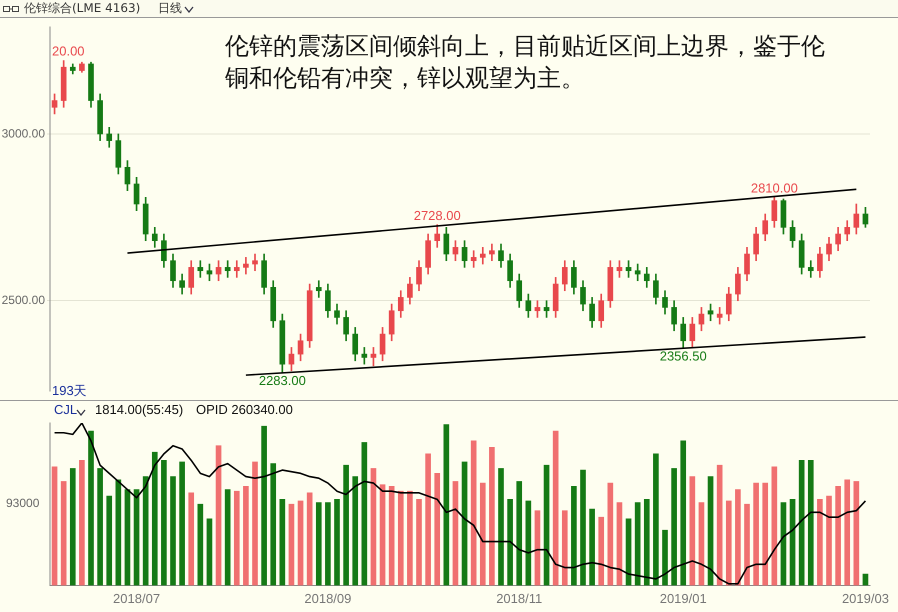 This screenshot has width=898, height=612. I want to click on x-tick-label: 2019/01, so click(683, 598).